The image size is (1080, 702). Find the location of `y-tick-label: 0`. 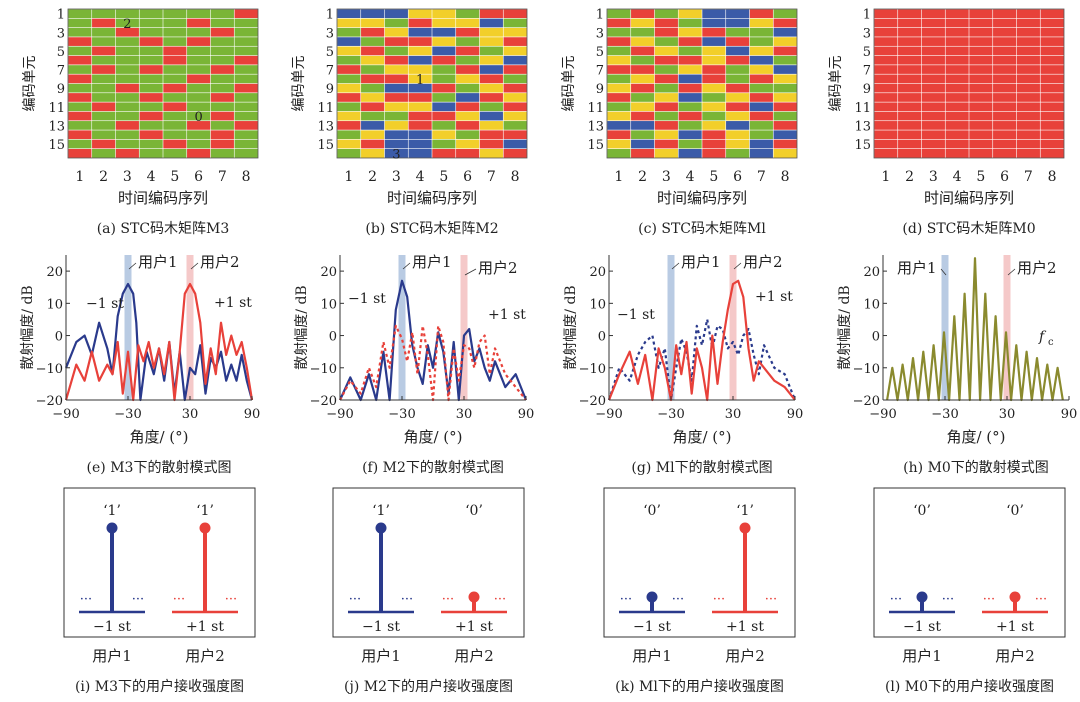

y-tick-label: 0 is located at coordinates (333, 337).